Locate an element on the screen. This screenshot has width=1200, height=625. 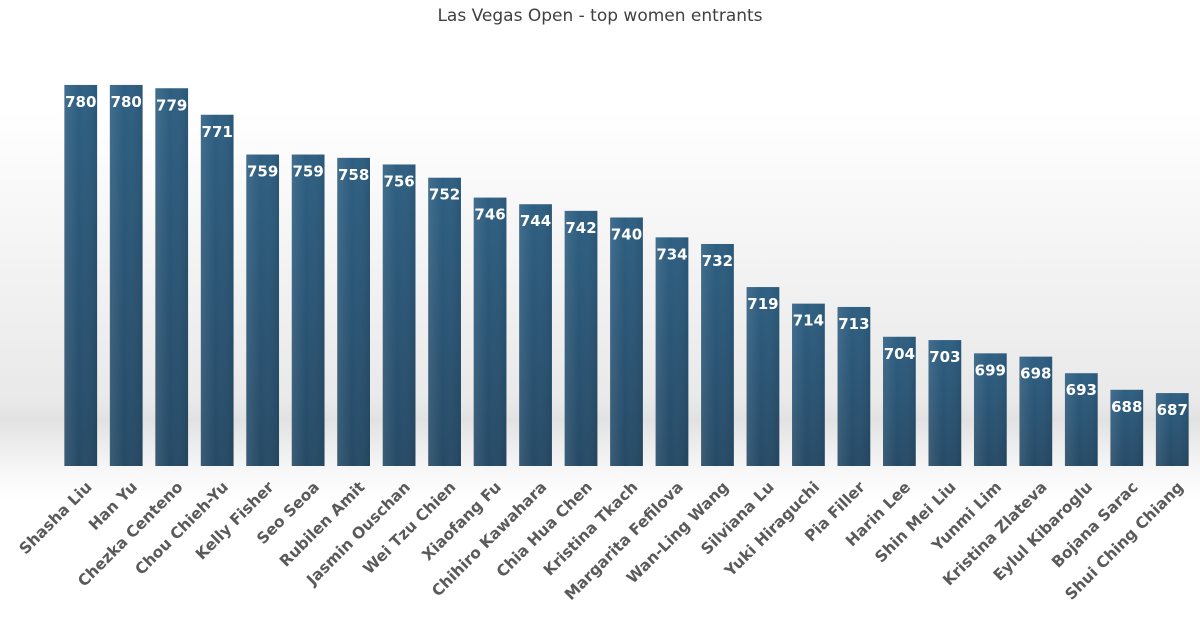
data-label-5: 759 is located at coordinates (262, 172).